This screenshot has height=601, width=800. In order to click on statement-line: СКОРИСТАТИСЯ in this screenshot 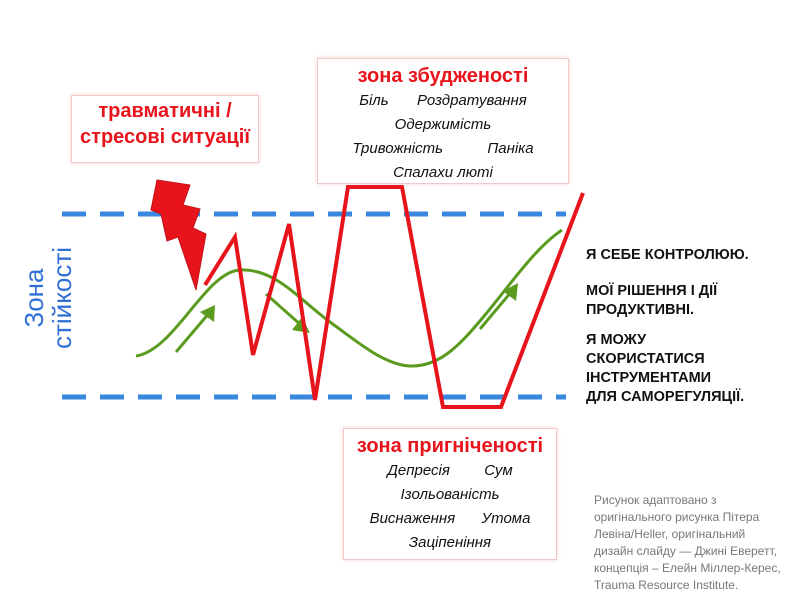, I will do `click(645, 359)`.